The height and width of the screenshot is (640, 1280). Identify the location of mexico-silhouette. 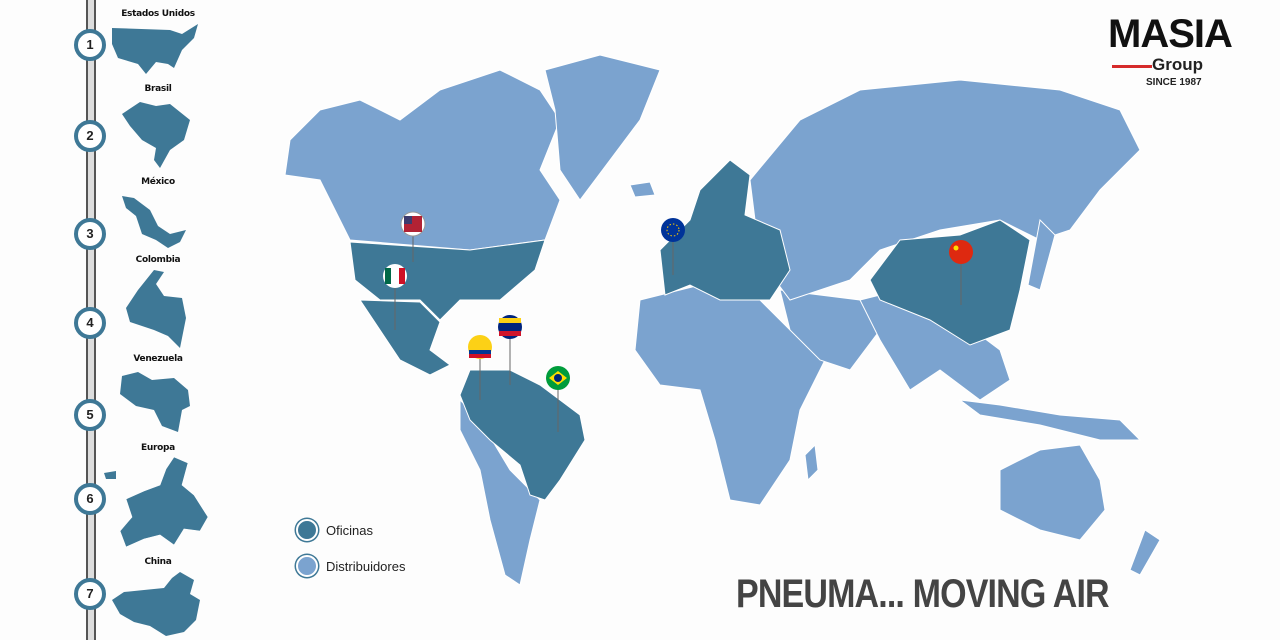
(154, 222).